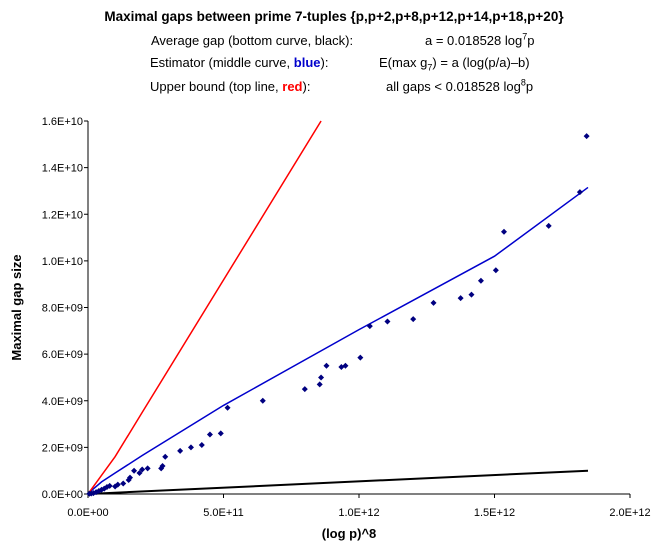  What do you see at coordinates (62, 309) in the screenshot?
I see `y-tick-label: 8.0E+09` at bounding box center [62, 309].